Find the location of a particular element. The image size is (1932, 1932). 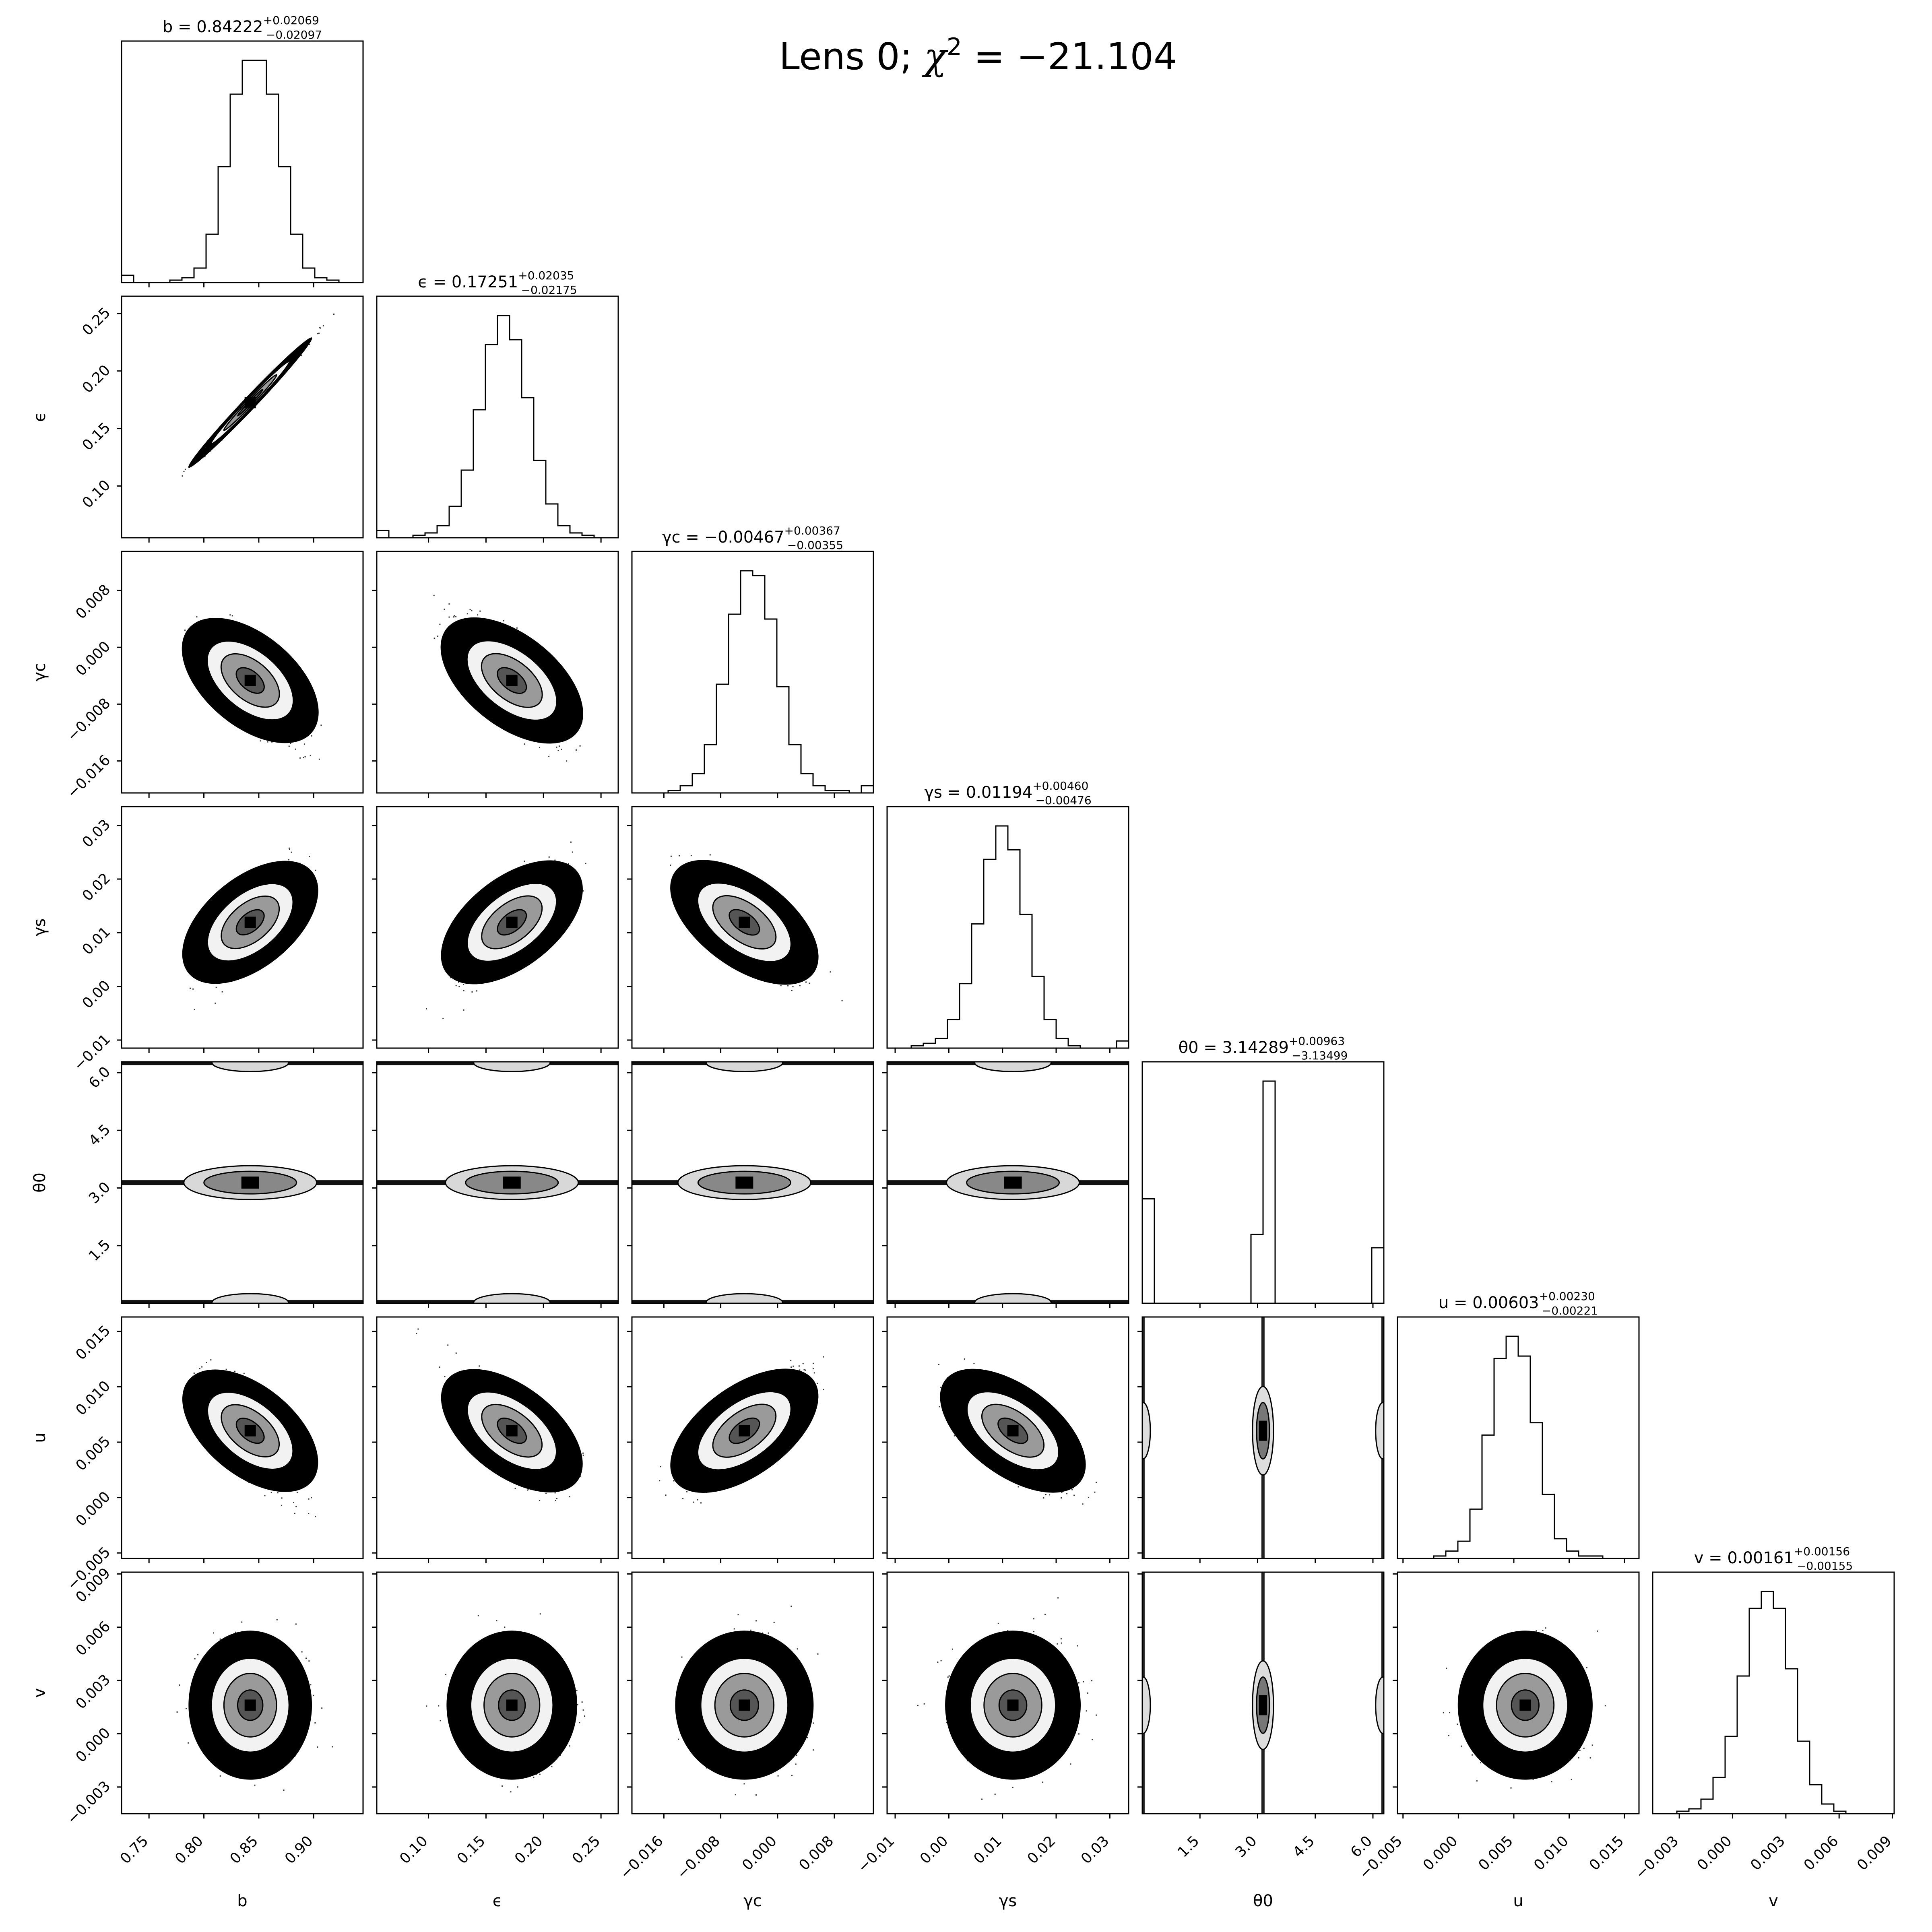

scatter-panel-gamma-c-u is located at coordinates (752, 1437).